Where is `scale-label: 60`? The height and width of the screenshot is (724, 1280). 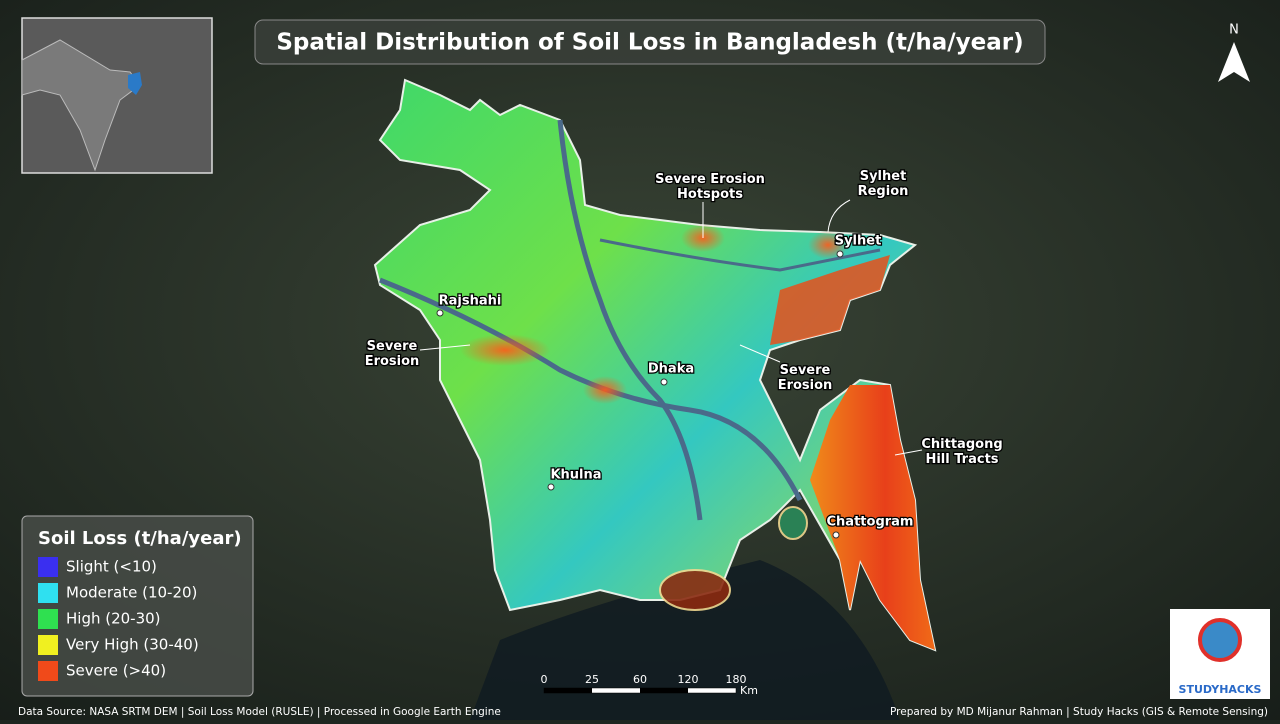
scale-label: 60 is located at coordinates (640, 679).